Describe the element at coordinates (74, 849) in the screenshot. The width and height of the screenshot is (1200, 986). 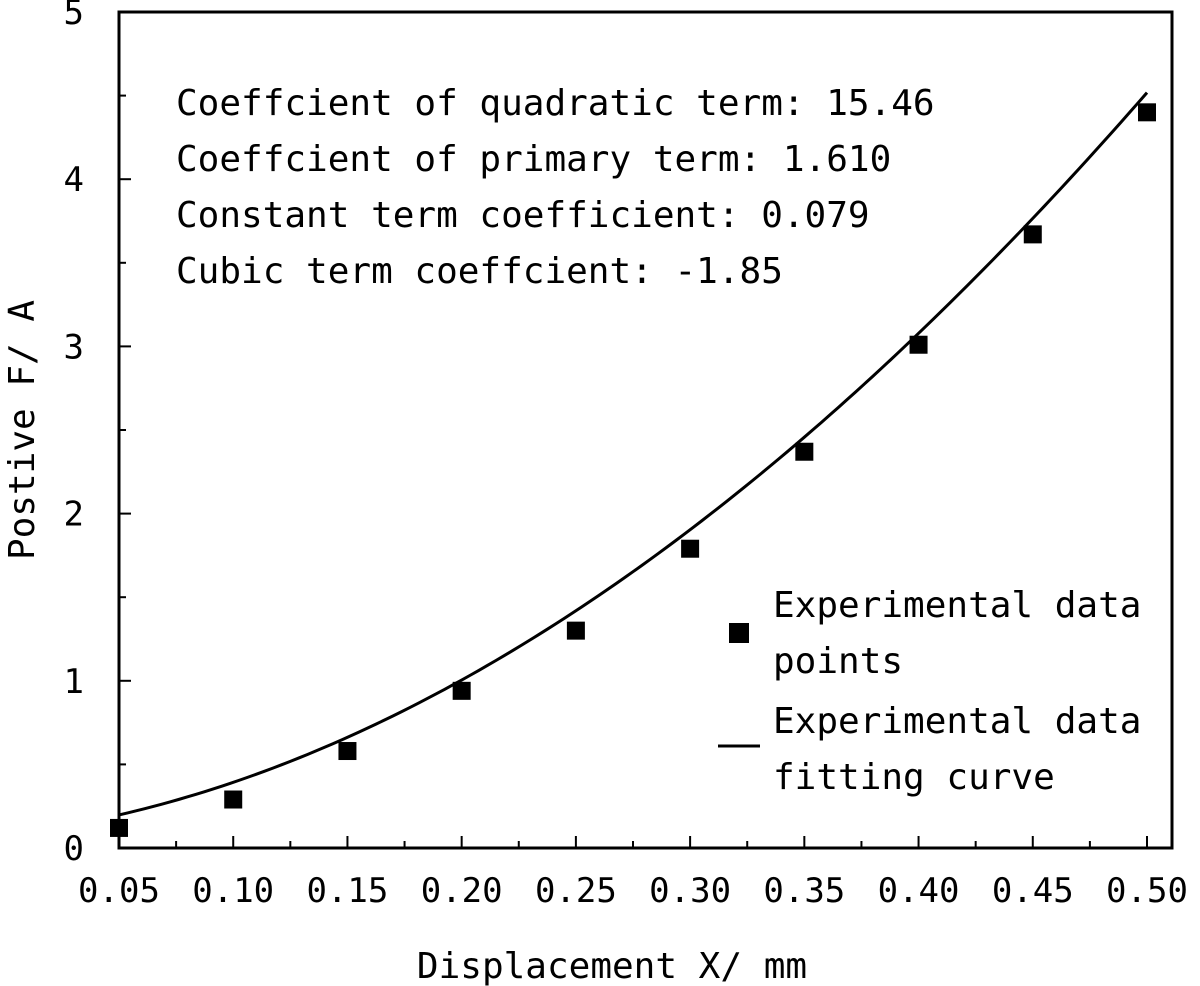
I see `y-tick-label: 0` at that location.